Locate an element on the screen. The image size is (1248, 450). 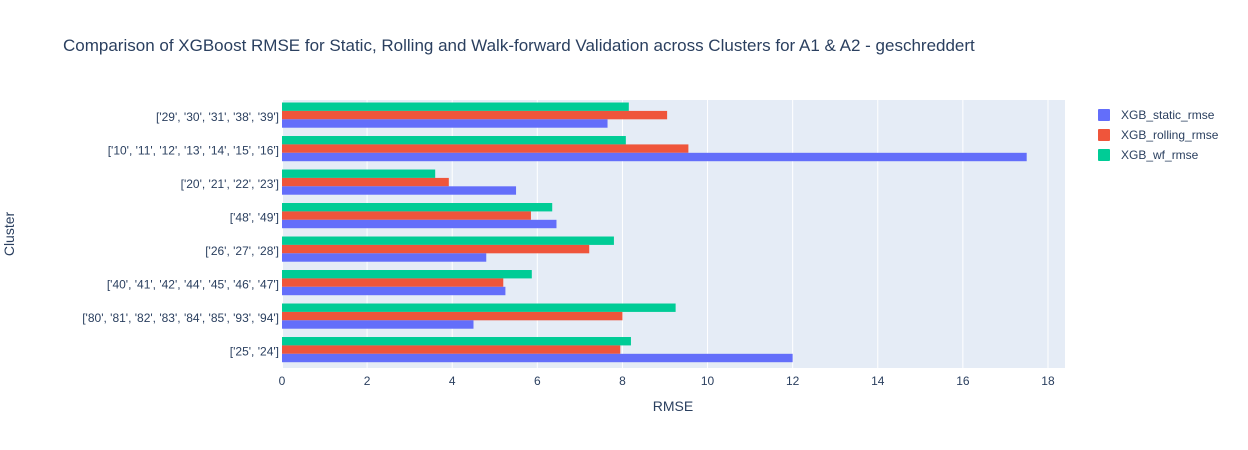
x-tick-label: 8 is located at coordinates (622, 381).